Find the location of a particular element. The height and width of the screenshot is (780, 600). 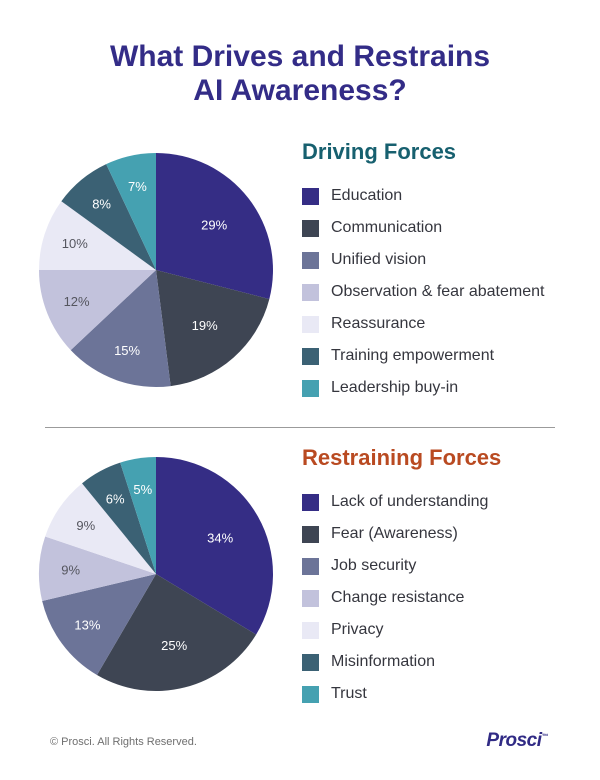

legend-item: Leadership buy-in is located at coordinates (447, 388).